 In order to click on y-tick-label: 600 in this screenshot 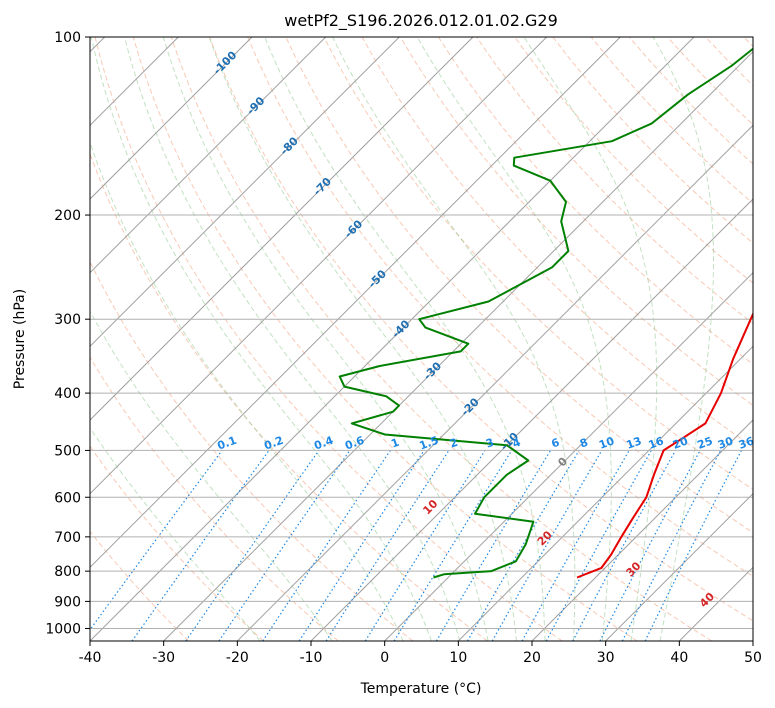, I will do `click(67, 498)`.